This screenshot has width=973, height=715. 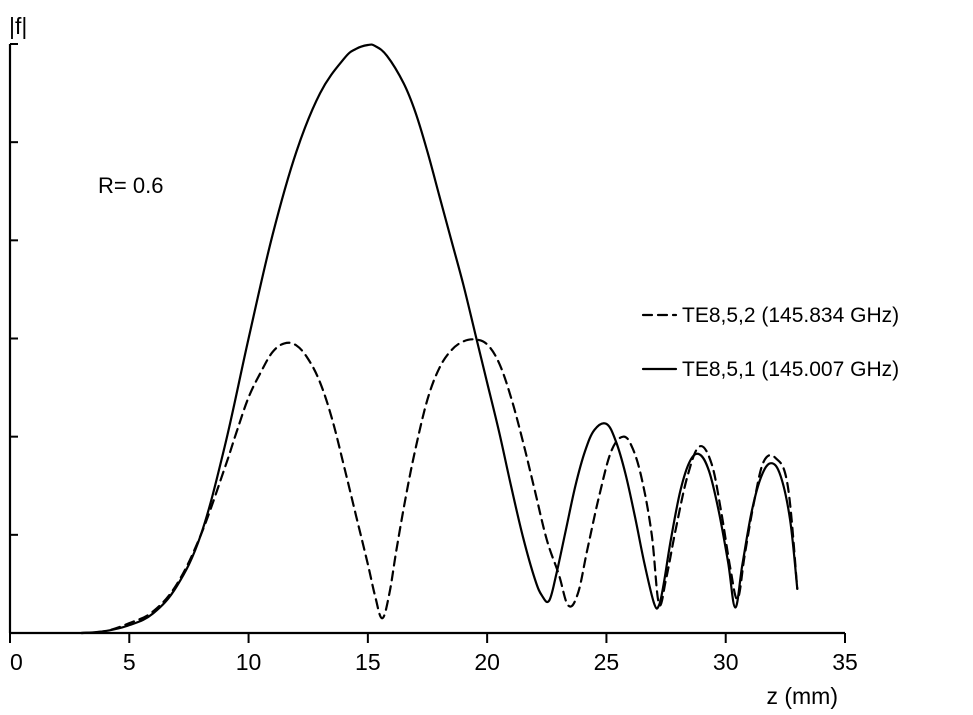 What do you see at coordinates (607, 662) in the screenshot?
I see `x-tick-label: 25` at bounding box center [607, 662].